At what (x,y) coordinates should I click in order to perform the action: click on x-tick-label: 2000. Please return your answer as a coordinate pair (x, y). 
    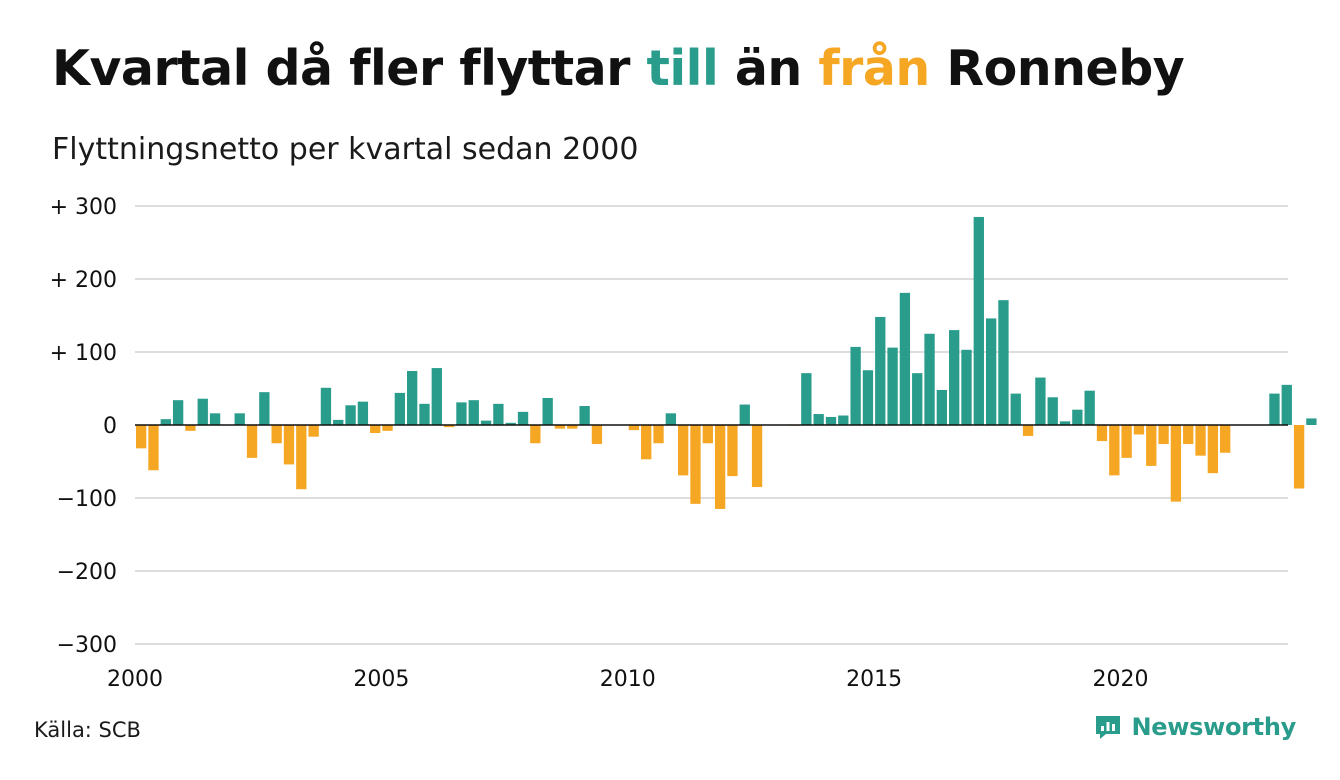
    Looking at the image, I should click on (135, 679).